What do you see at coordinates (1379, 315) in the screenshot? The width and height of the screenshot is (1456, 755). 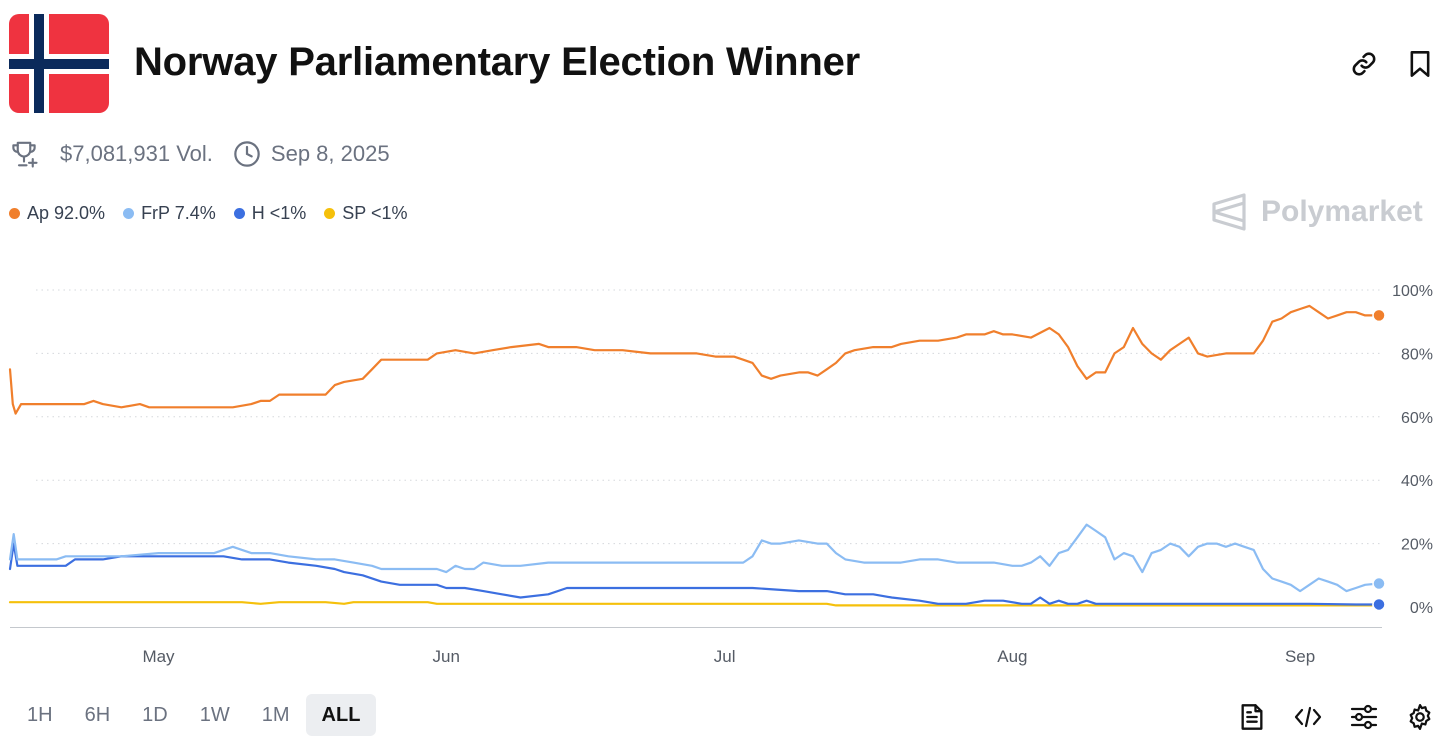 I see `series-endpoint-ap` at bounding box center [1379, 315].